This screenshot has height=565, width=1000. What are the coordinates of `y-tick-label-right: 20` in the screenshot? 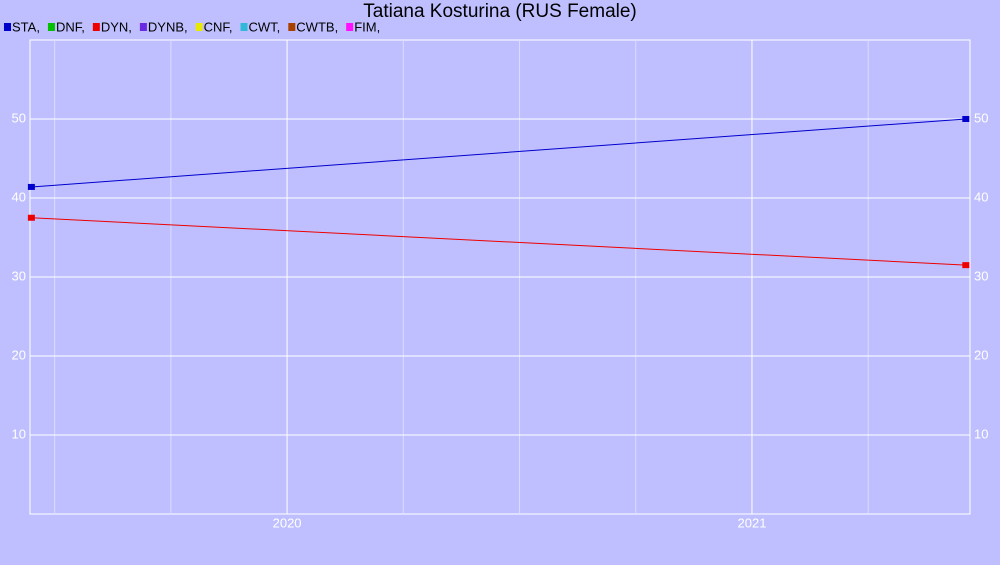 It's located at (981, 354).